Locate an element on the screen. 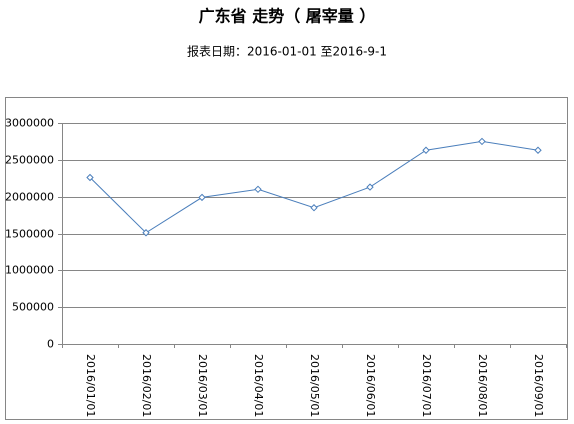 This screenshot has height=424, width=574. x-tick-label: 2016/02/01 is located at coordinates (146, 385).